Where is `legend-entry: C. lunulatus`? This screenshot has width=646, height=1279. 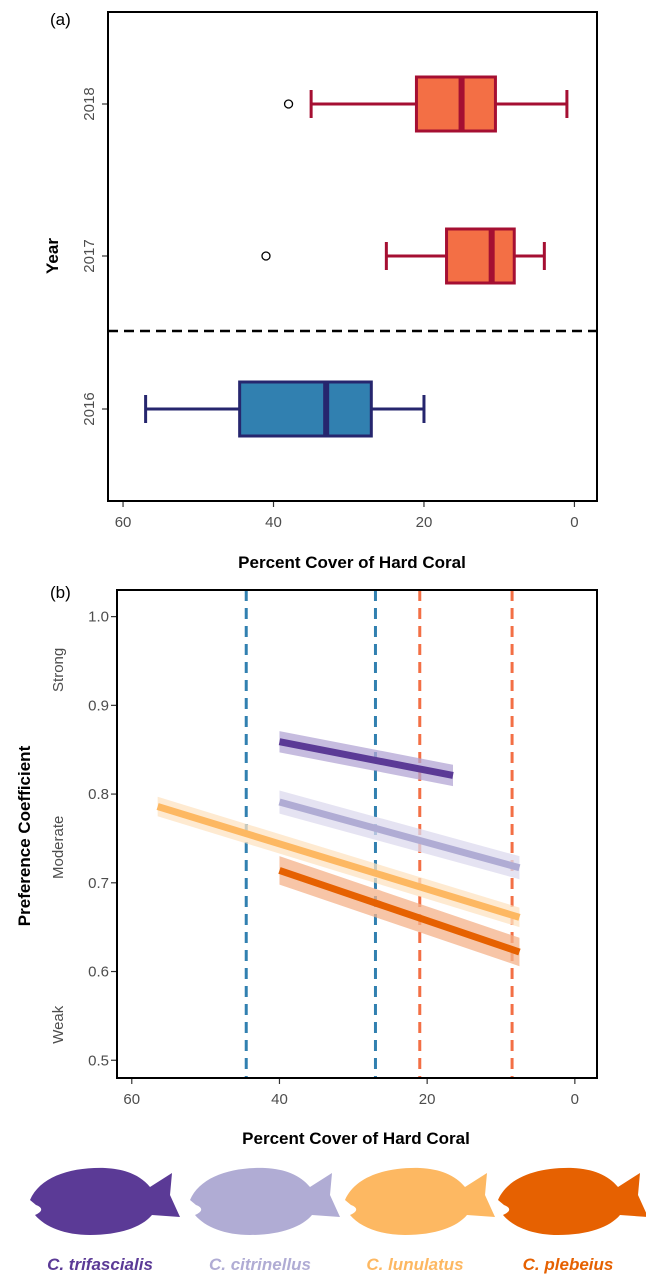 legend-entry: C. lunulatus is located at coordinates (420, 1220).